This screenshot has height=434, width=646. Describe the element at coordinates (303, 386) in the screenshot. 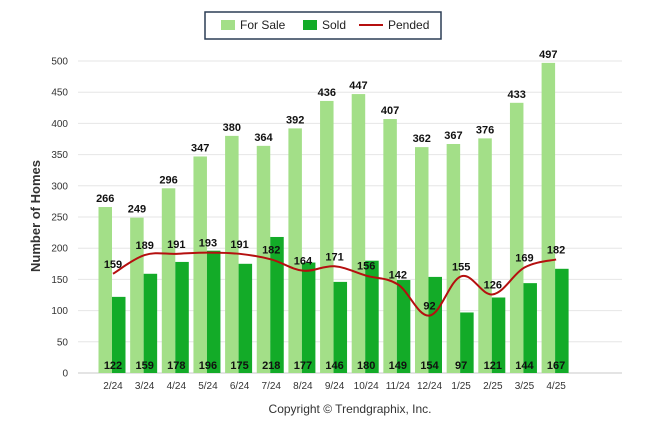

I see `x-tick-label: 8/24` at that location.